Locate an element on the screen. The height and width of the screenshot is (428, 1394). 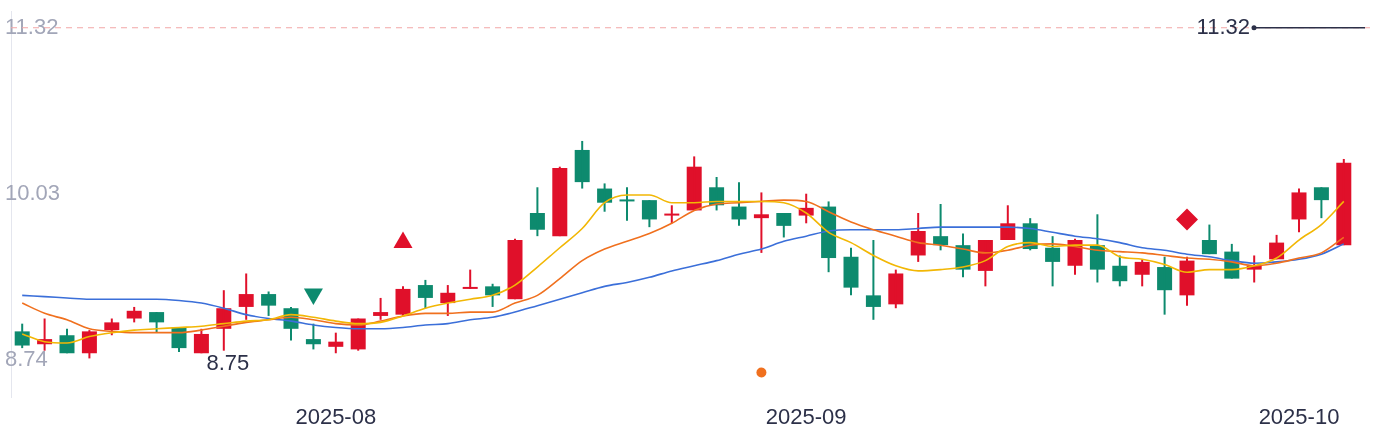
y-tick-label: 11.32 is located at coordinates (32, 26).